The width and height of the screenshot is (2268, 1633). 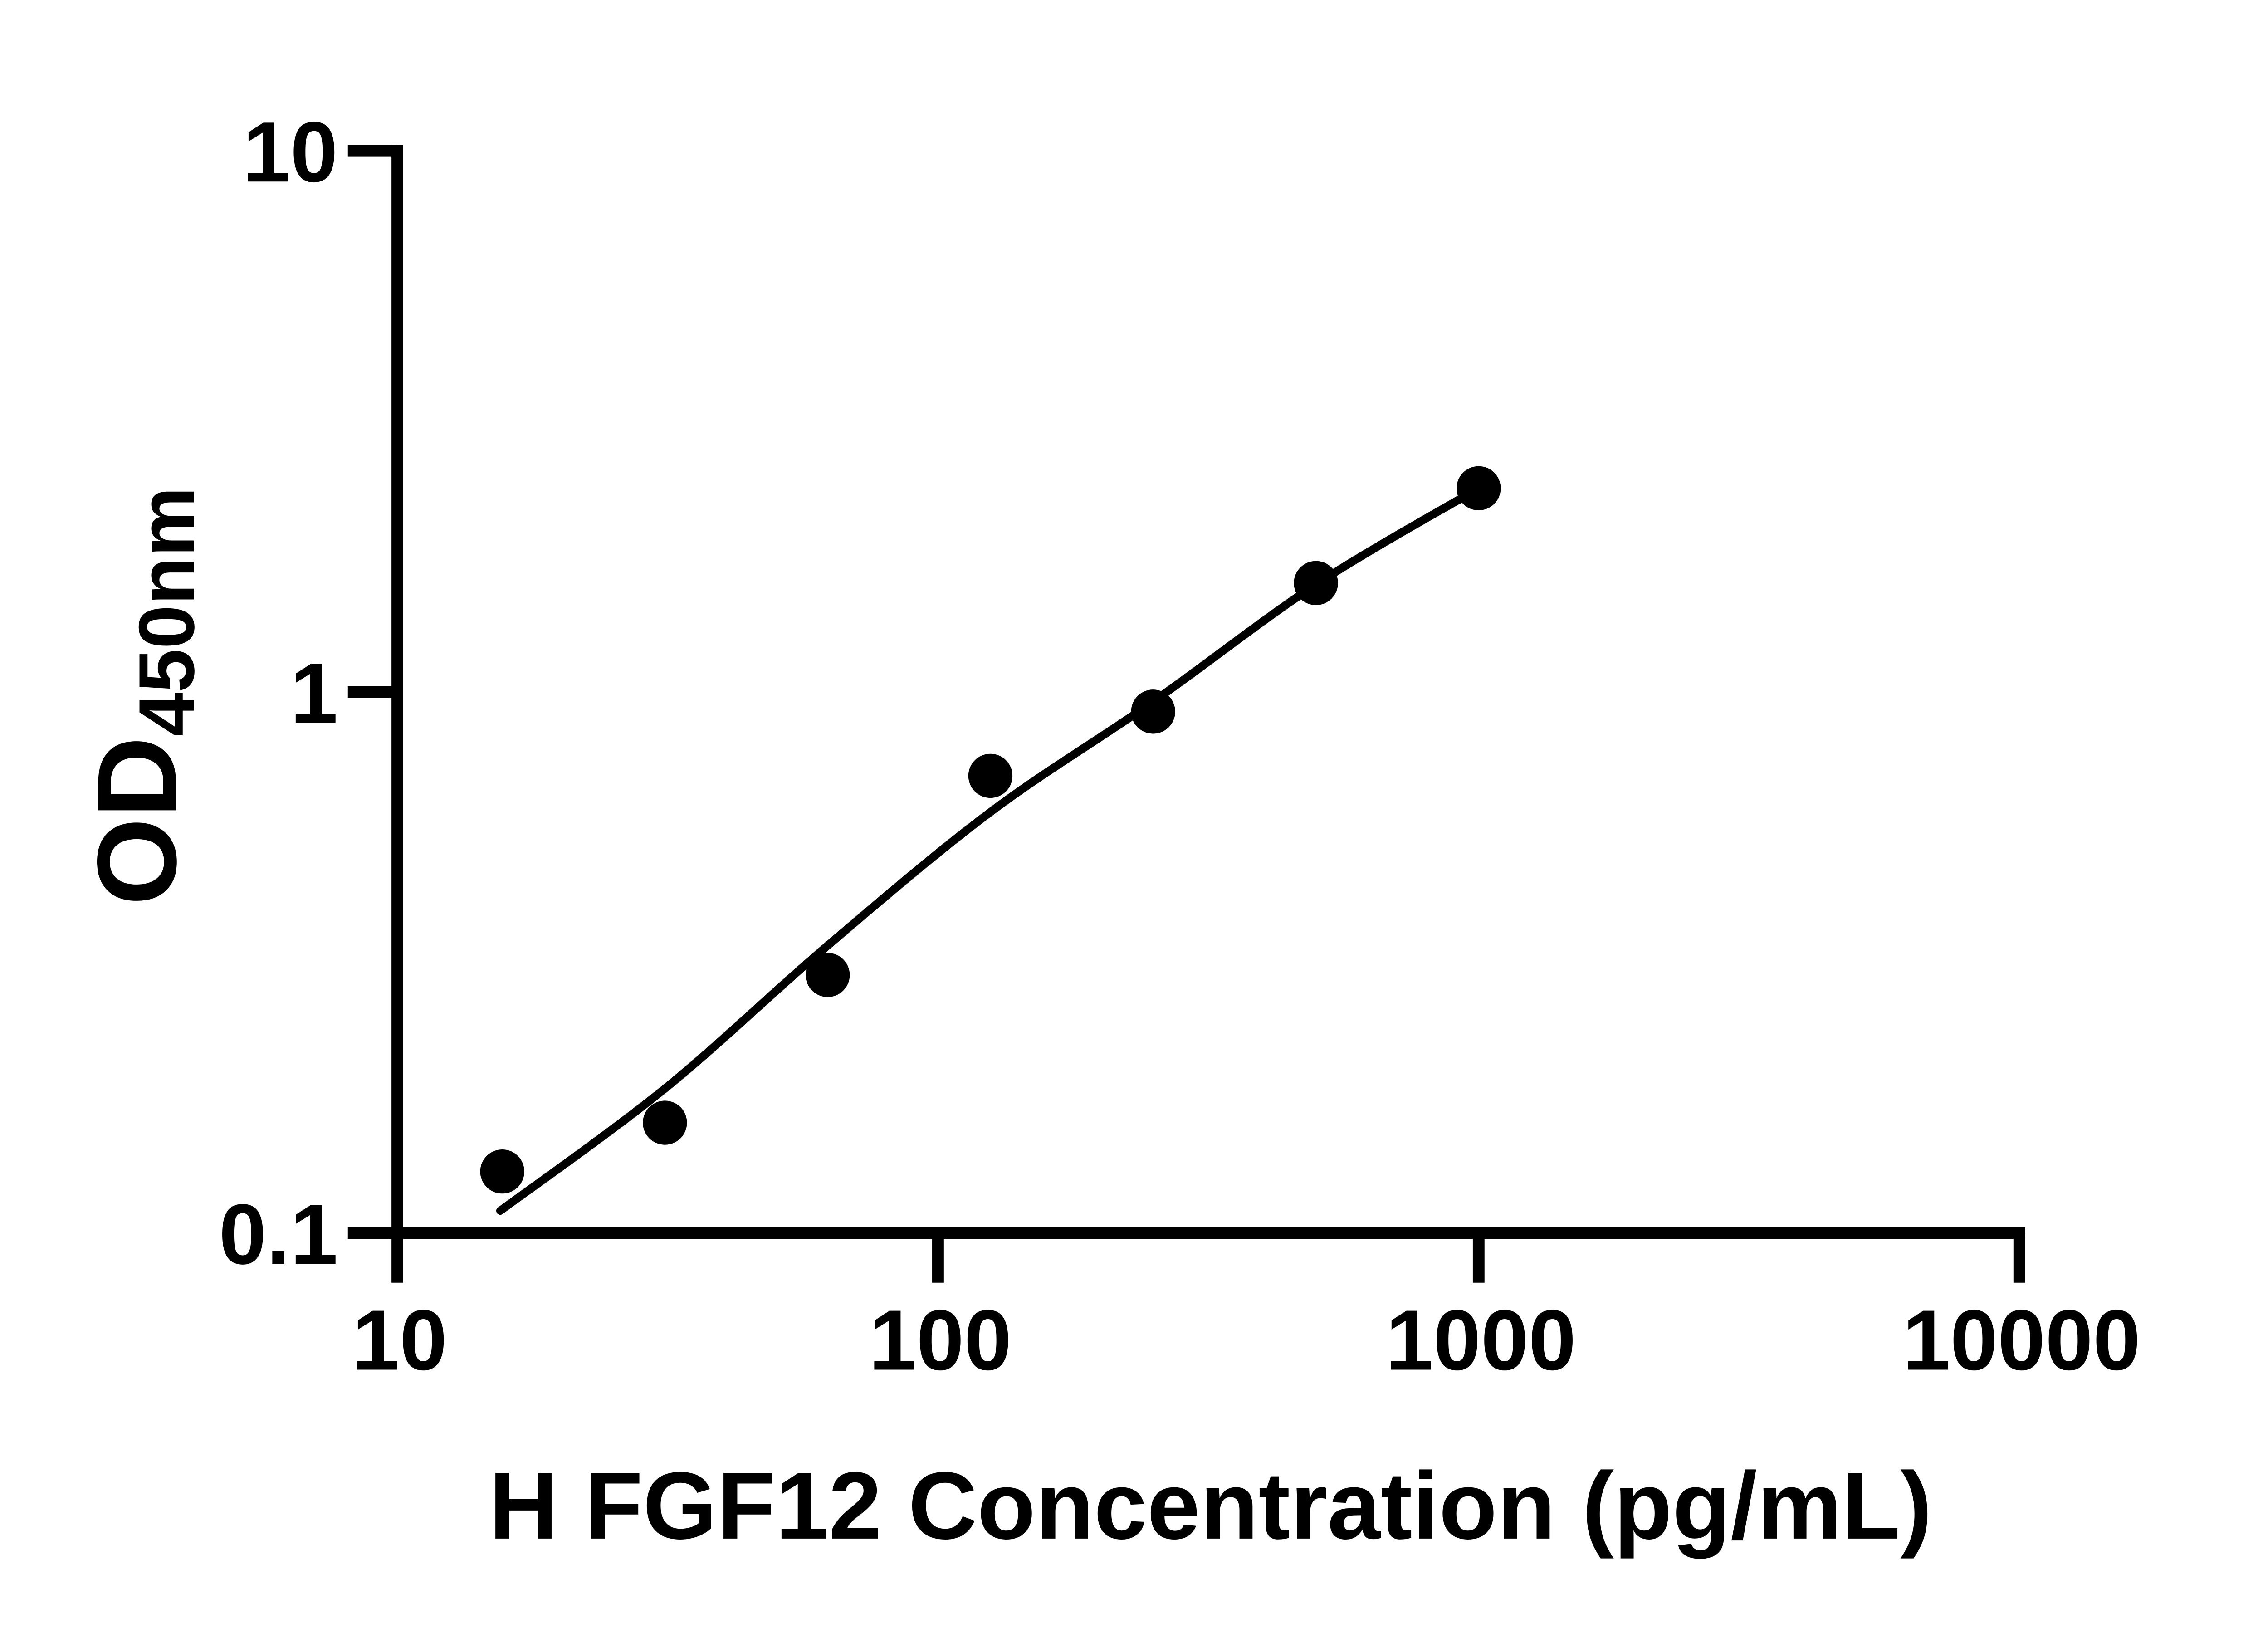 I want to click on y-axis-title-sub: 450nm, so click(x=166, y=612).